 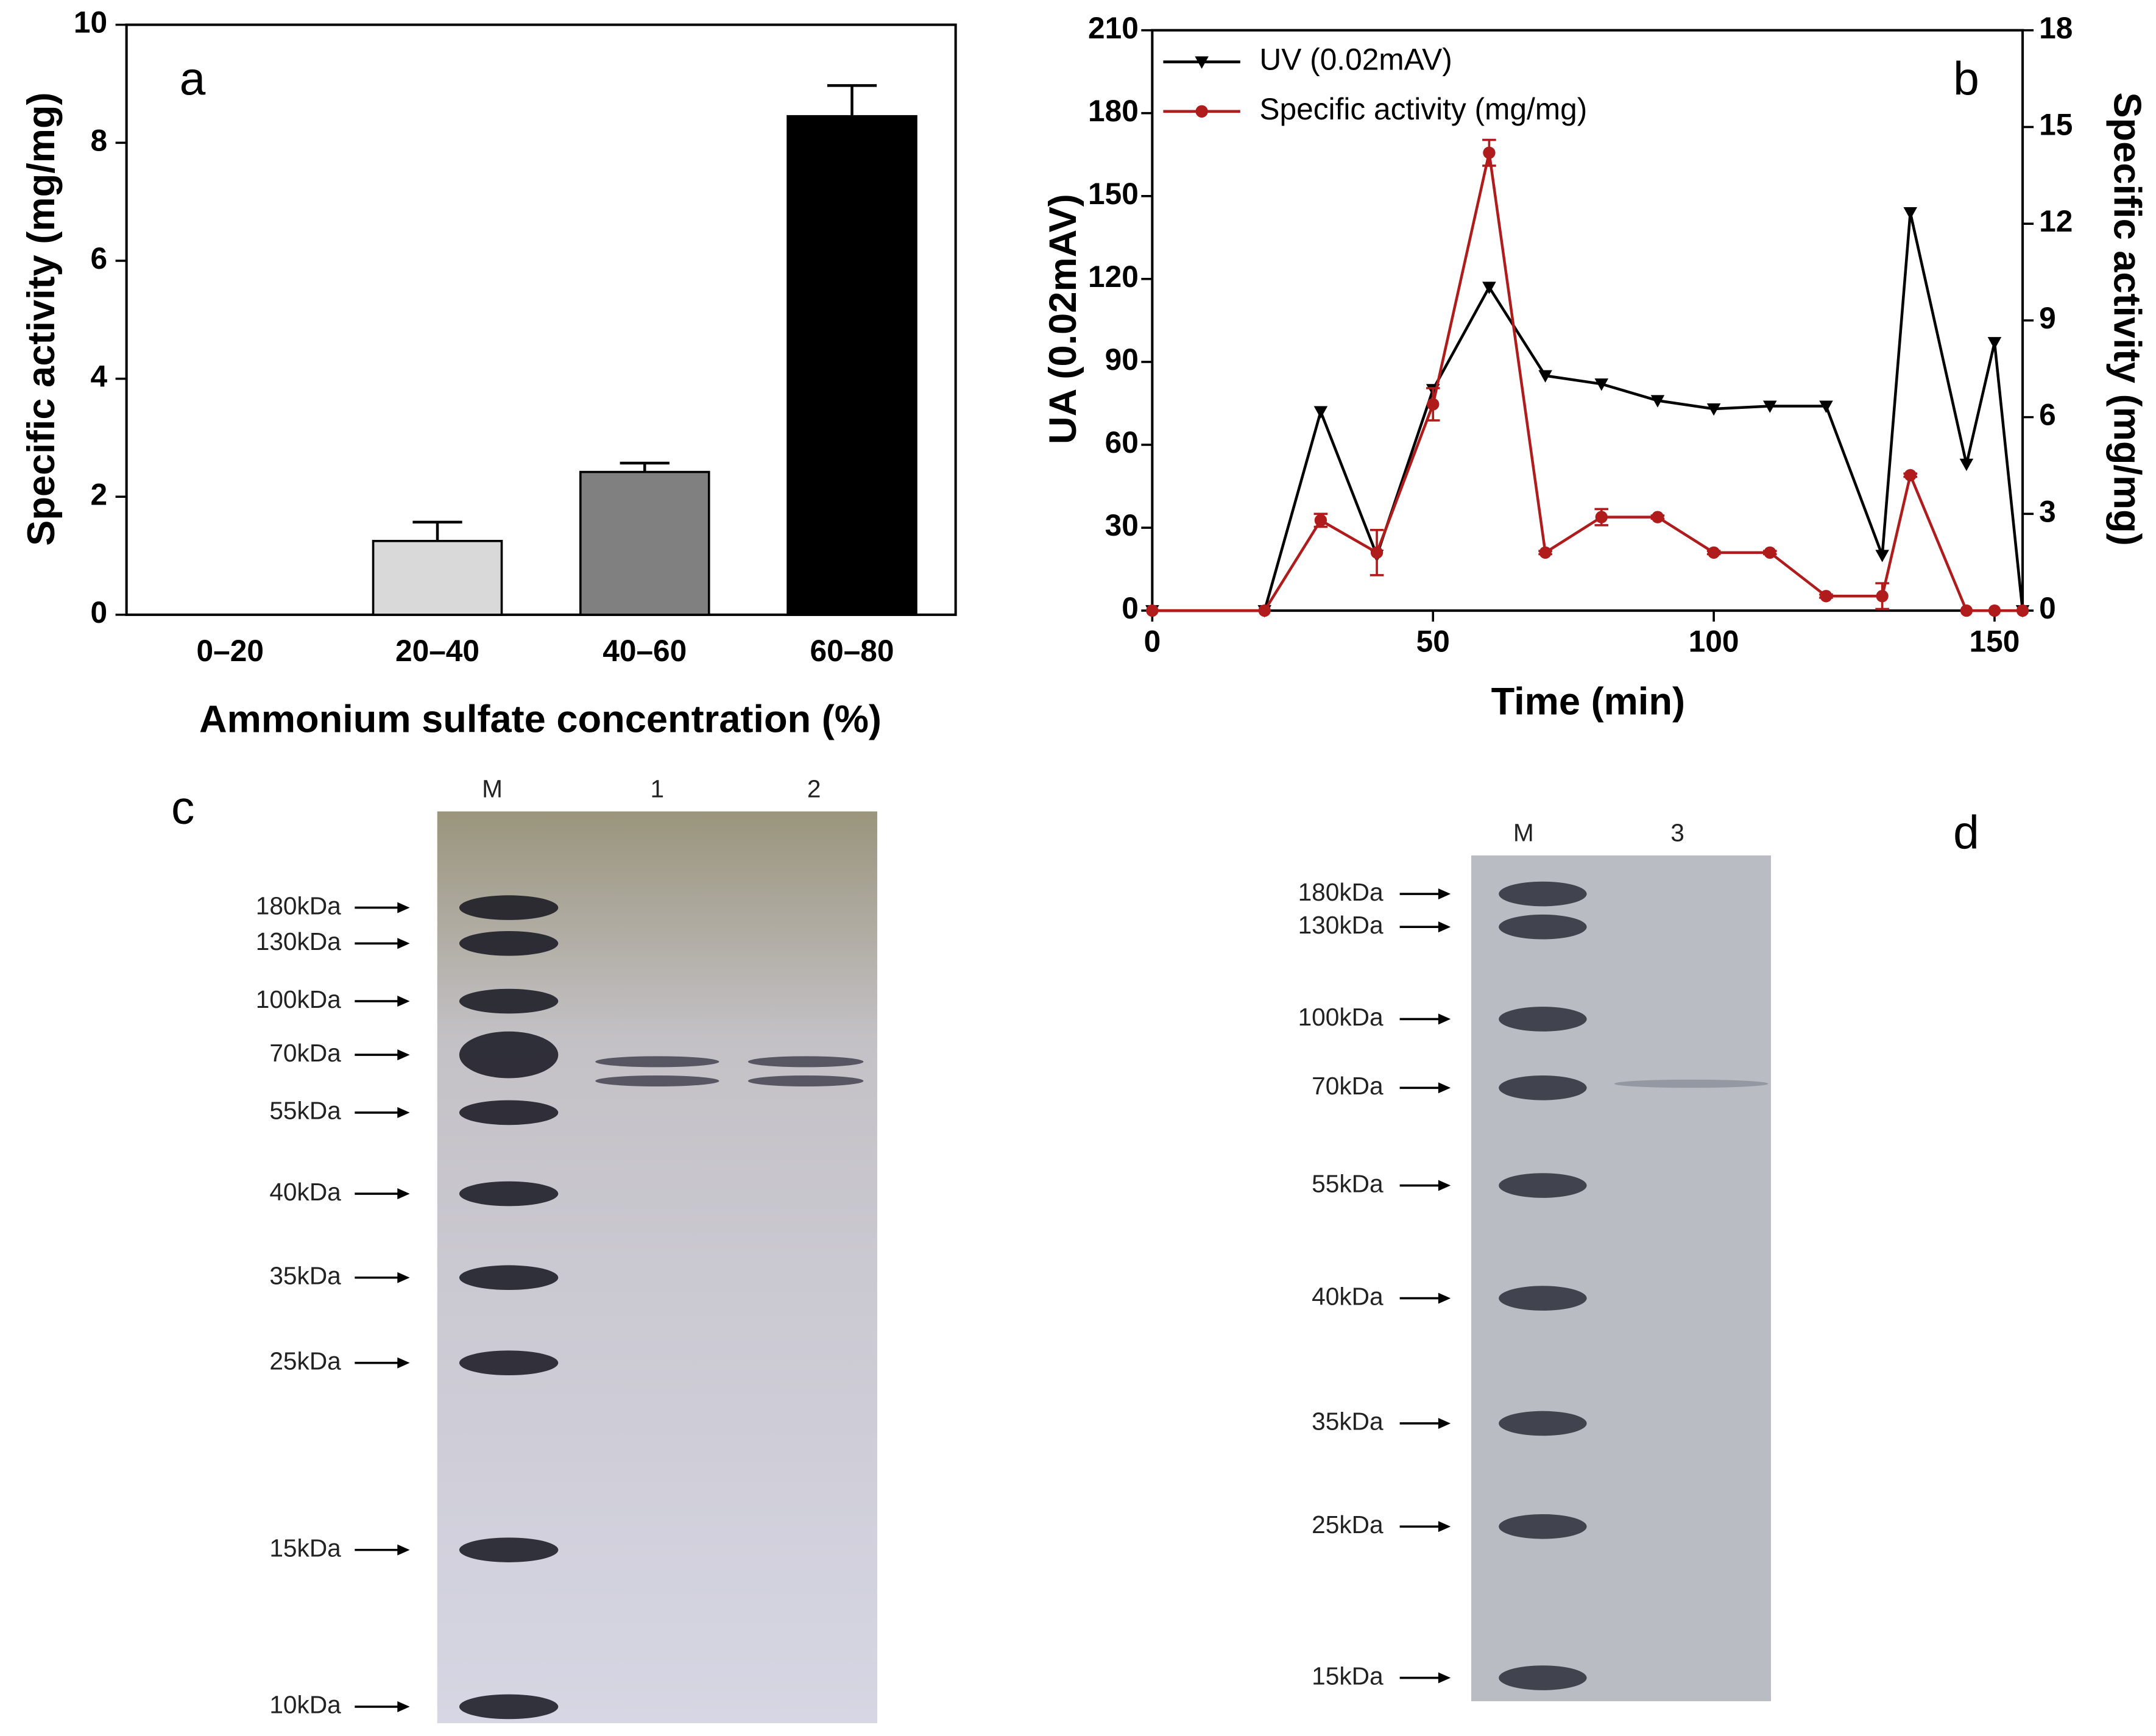 What do you see at coordinates (645, 651) in the screenshot?
I see `x-tick-label: 40–60` at bounding box center [645, 651].